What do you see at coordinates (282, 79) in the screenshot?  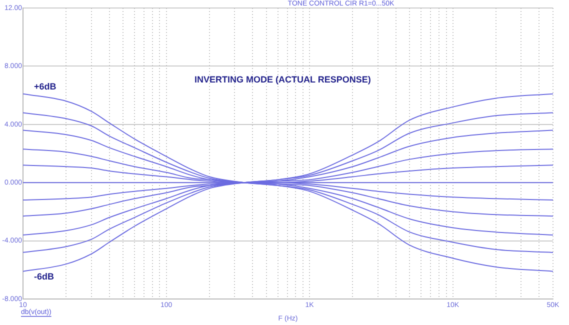 I see `annotation: INVERTING MODE (ACTUAL RESPONSE)` at bounding box center [282, 79].